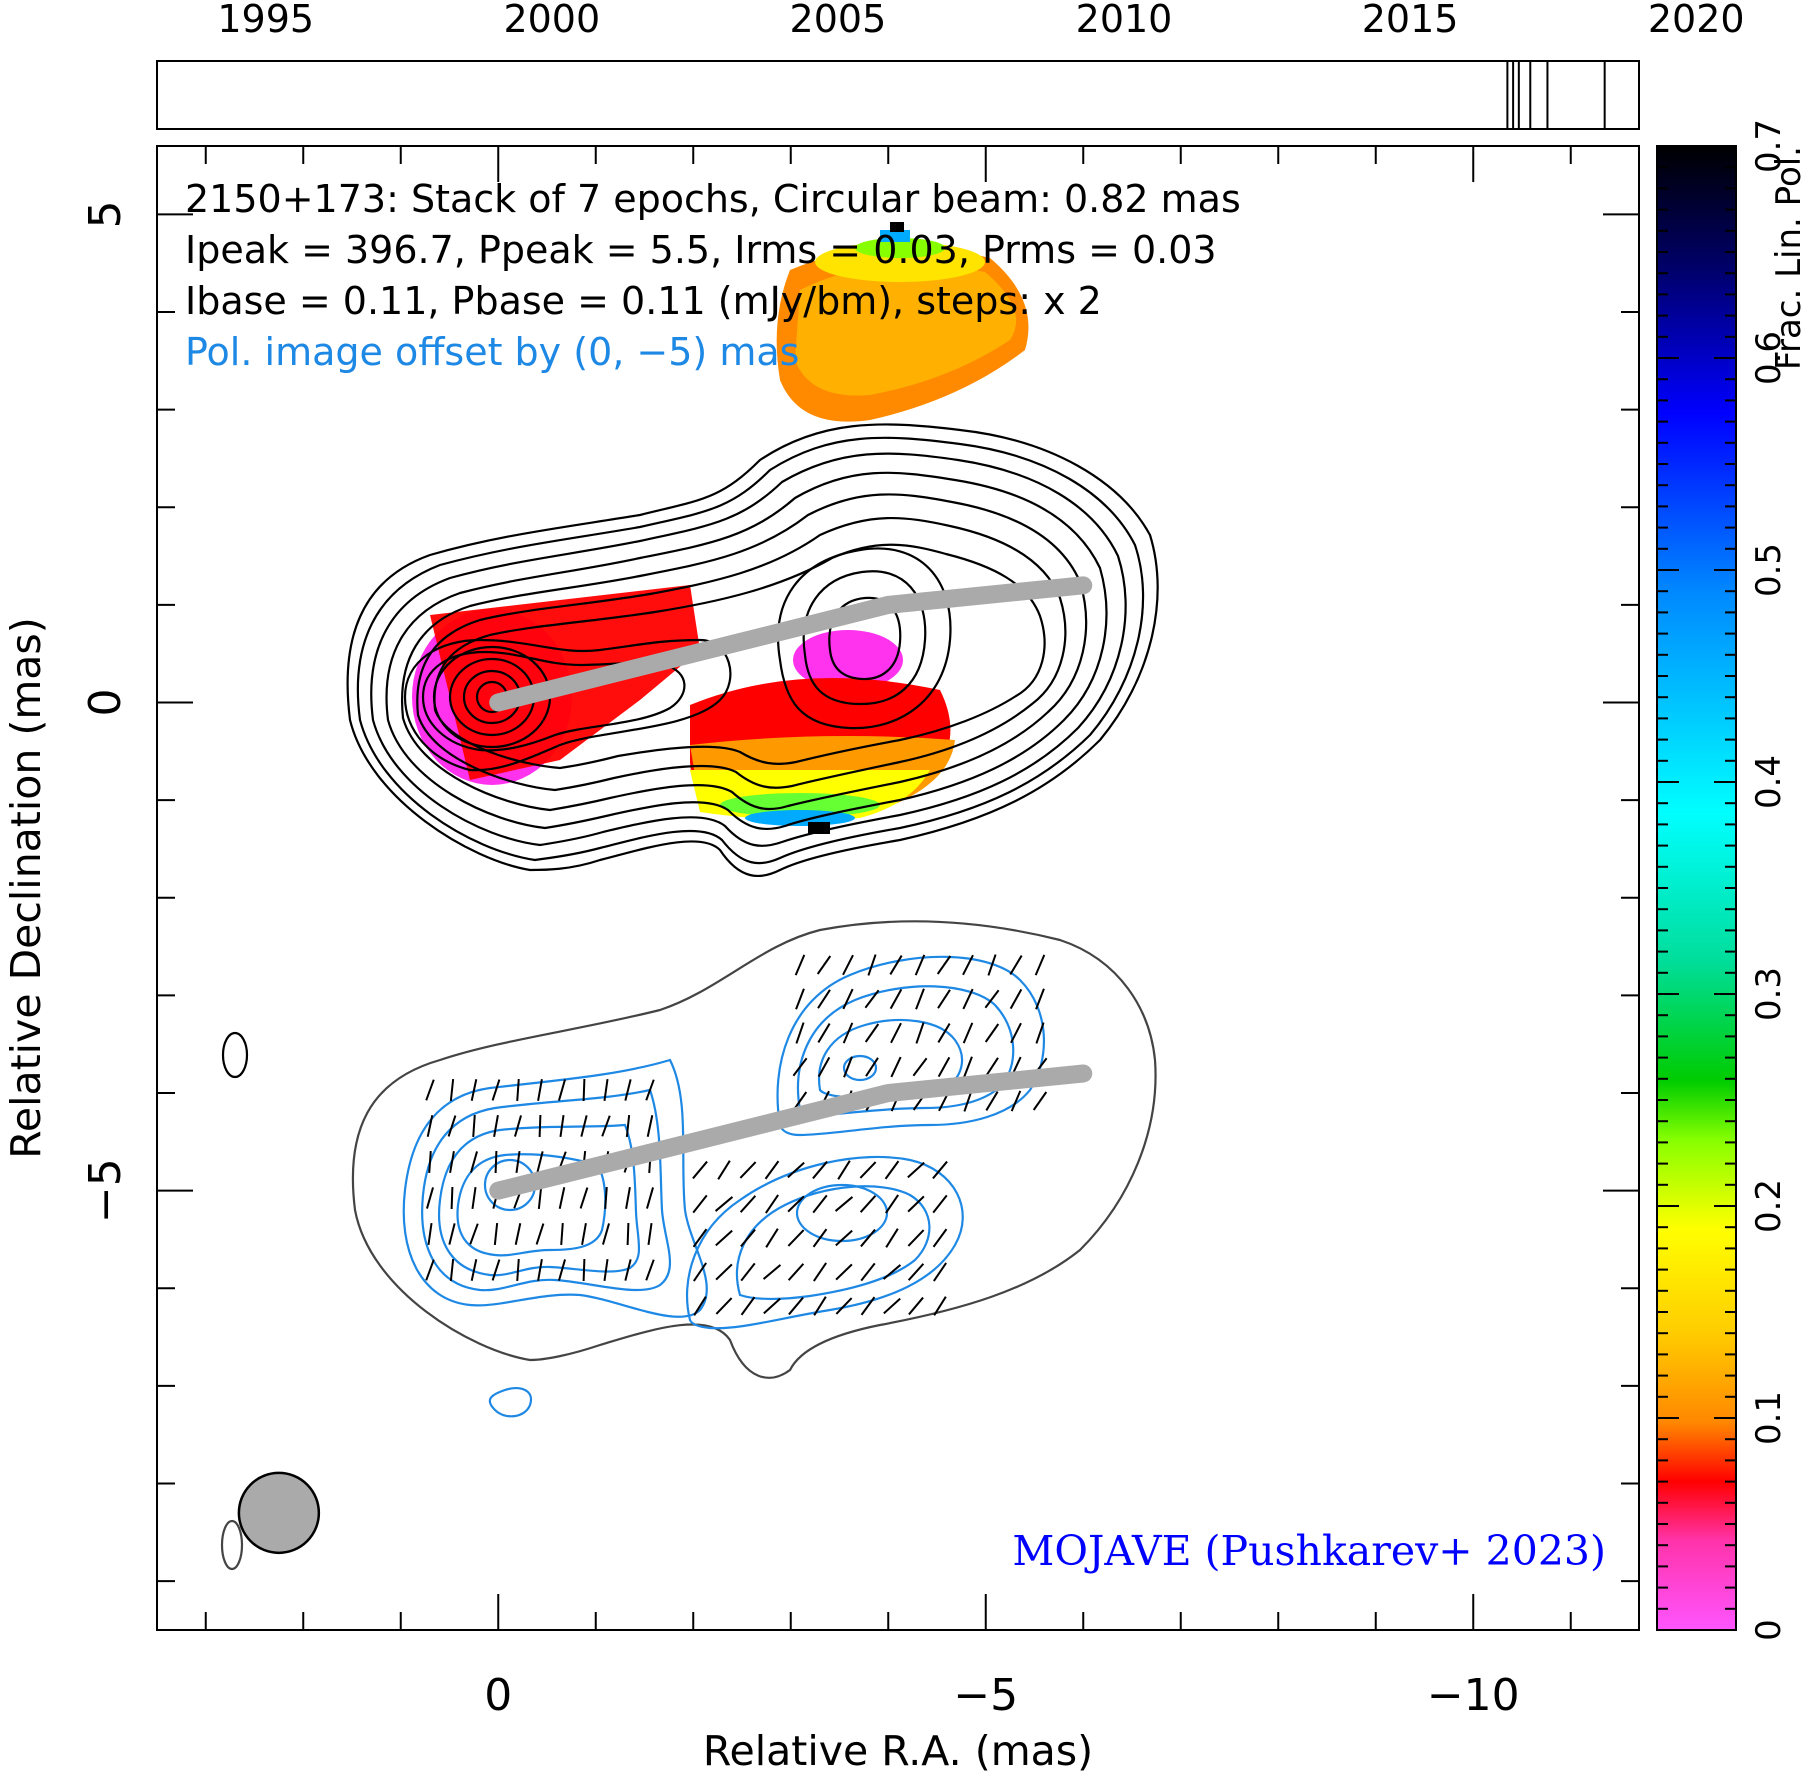  Describe the element at coordinates (950, 65) in the screenshot. I see `timeline: 1995 2000 2005 2010 2015 2020` at that location.